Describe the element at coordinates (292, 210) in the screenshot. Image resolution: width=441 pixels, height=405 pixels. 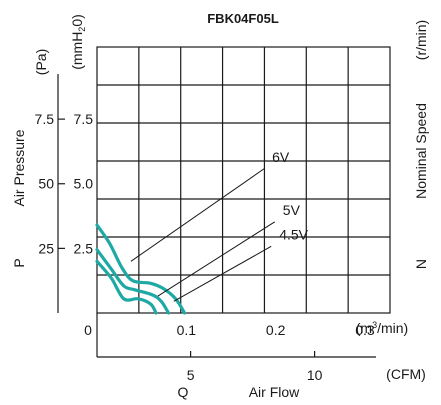
I see `curve-label-5v: 5V` at that location.